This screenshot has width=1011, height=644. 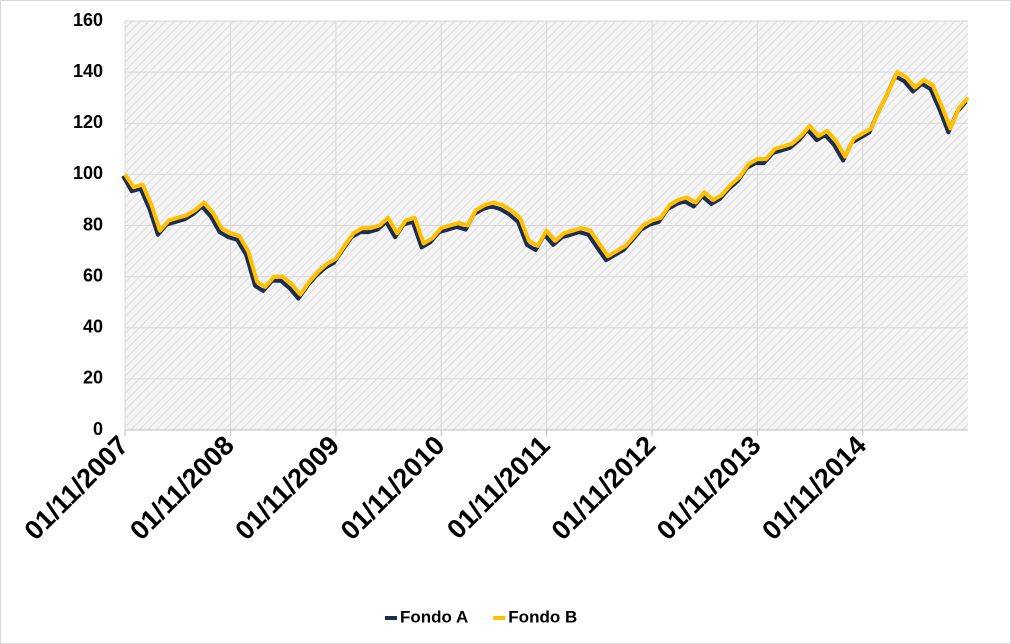 I want to click on y-tick-label: 0, so click(x=98, y=429).